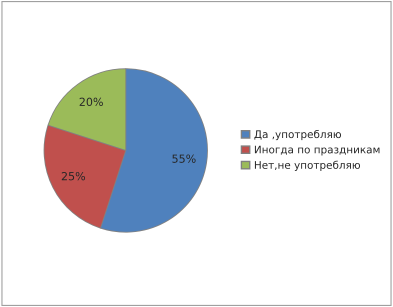 The image size is (393, 307). I want to click on data-label: 25%, so click(74, 176).